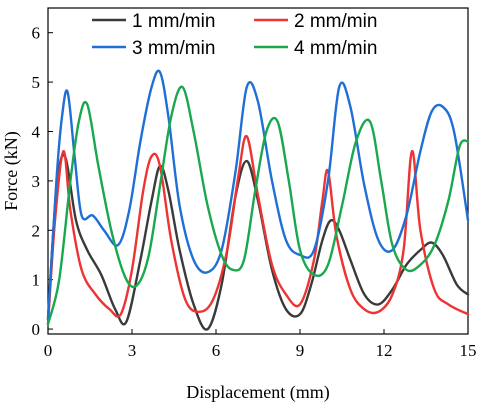  I want to click on x-tick-label: 9, so click(300, 350).